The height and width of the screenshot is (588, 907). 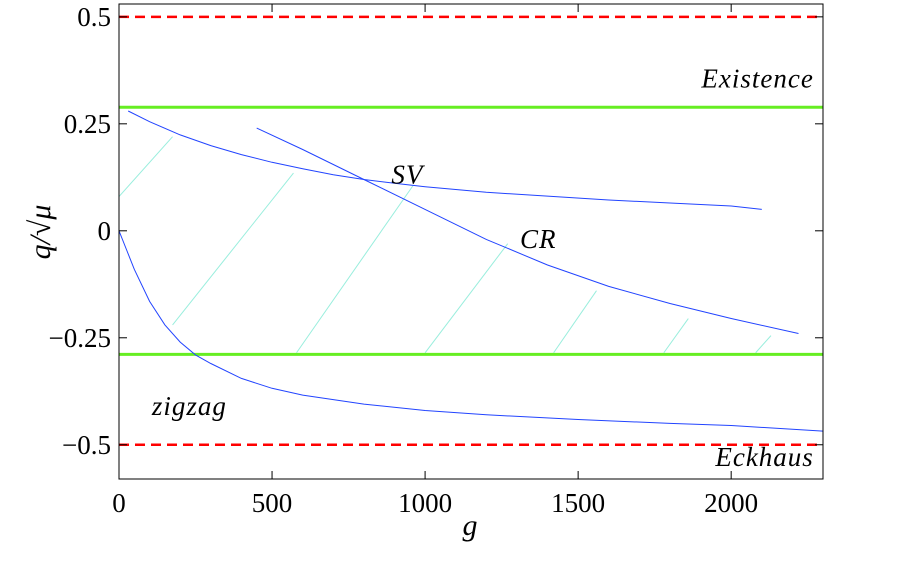 I want to click on x-tick-label-4: 2000, so click(x=731, y=503).